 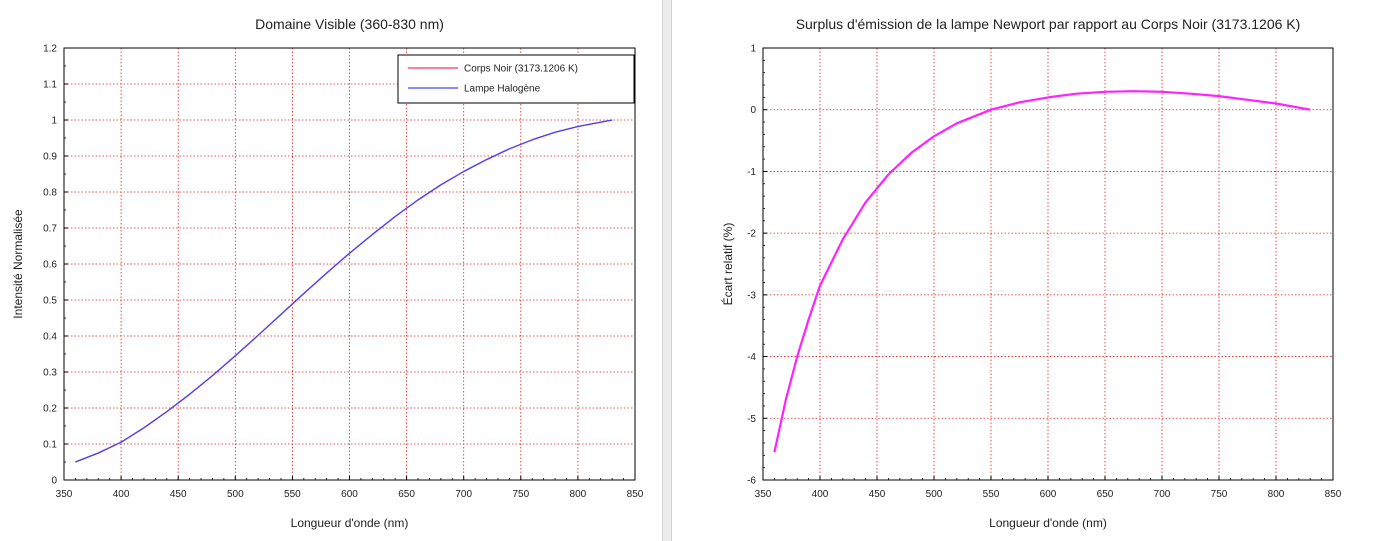 I want to click on y-tick-label: 0.9, so click(x=50, y=157).